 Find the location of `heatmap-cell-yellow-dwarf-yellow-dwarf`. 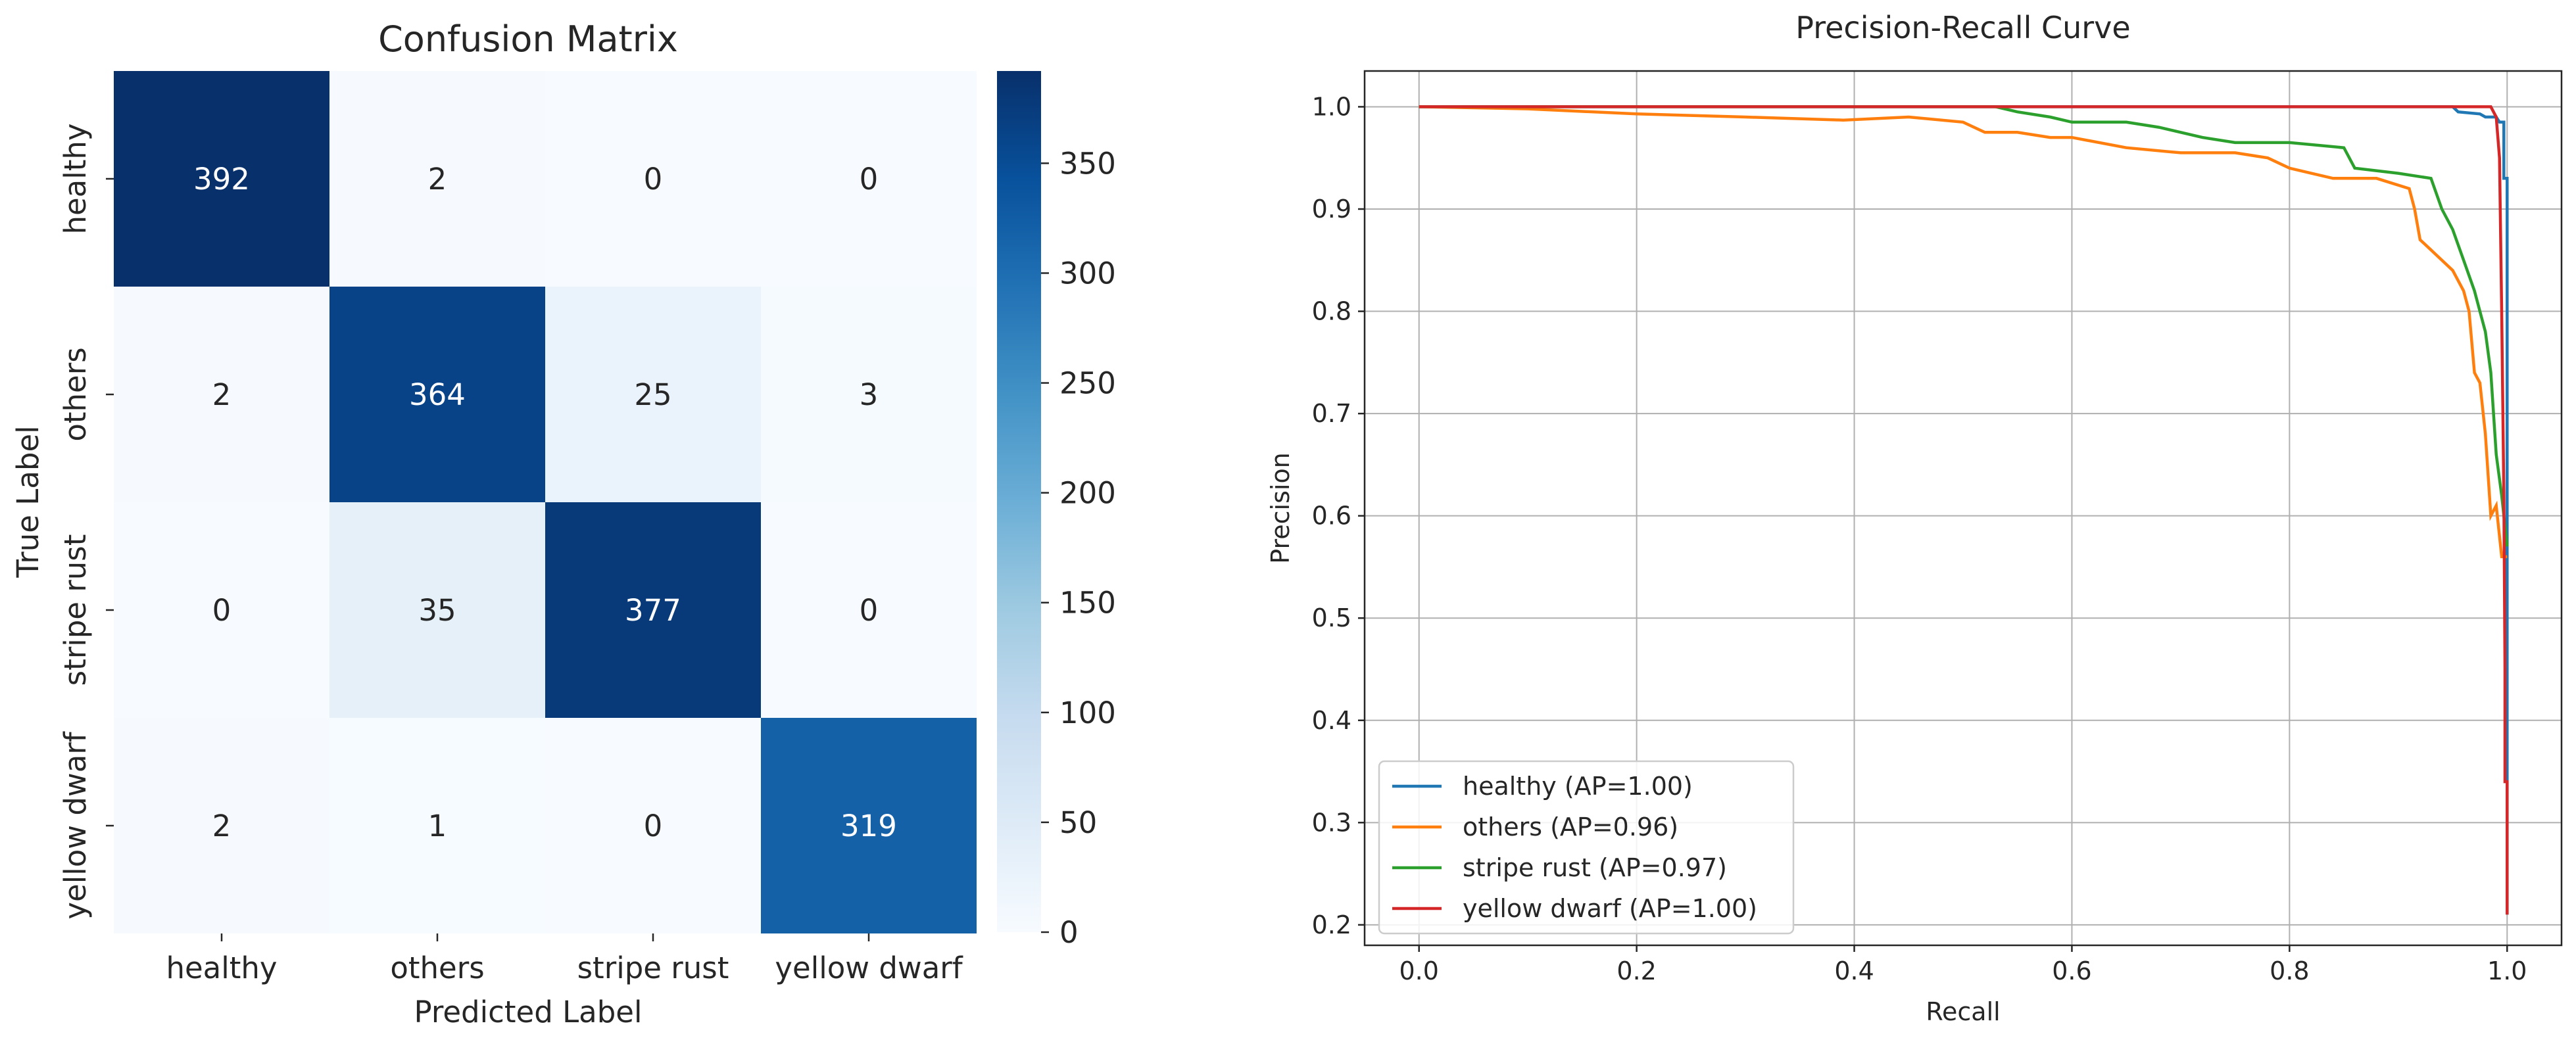

heatmap-cell-yellow-dwarf-yellow-dwarf is located at coordinates (869, 826).